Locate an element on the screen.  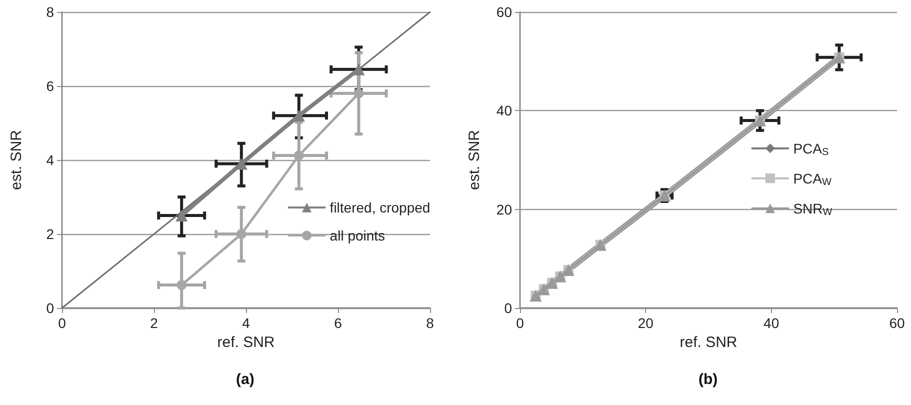
legend-label: filtered, cropped is located at coordinates (380, 208).